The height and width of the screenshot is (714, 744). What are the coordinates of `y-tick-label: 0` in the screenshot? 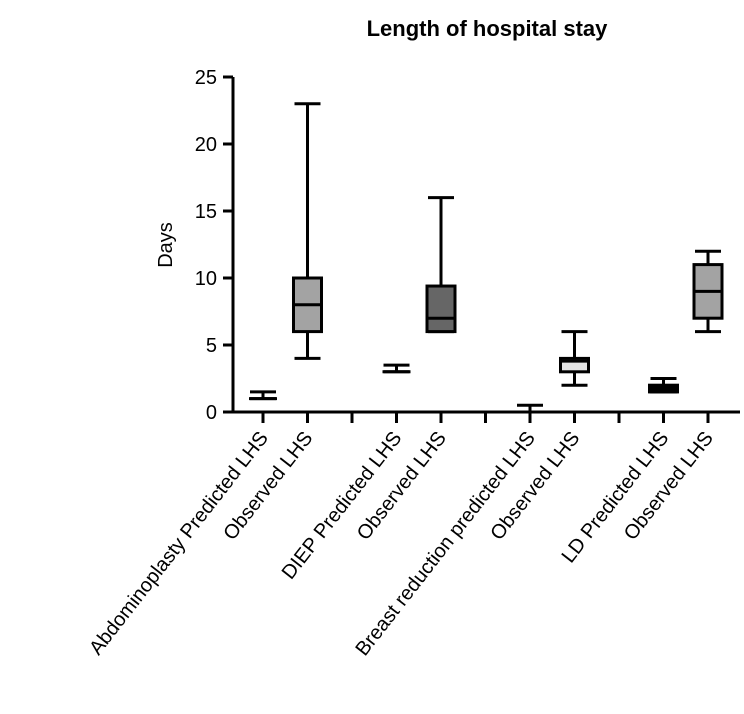 It's located at (211, 413).